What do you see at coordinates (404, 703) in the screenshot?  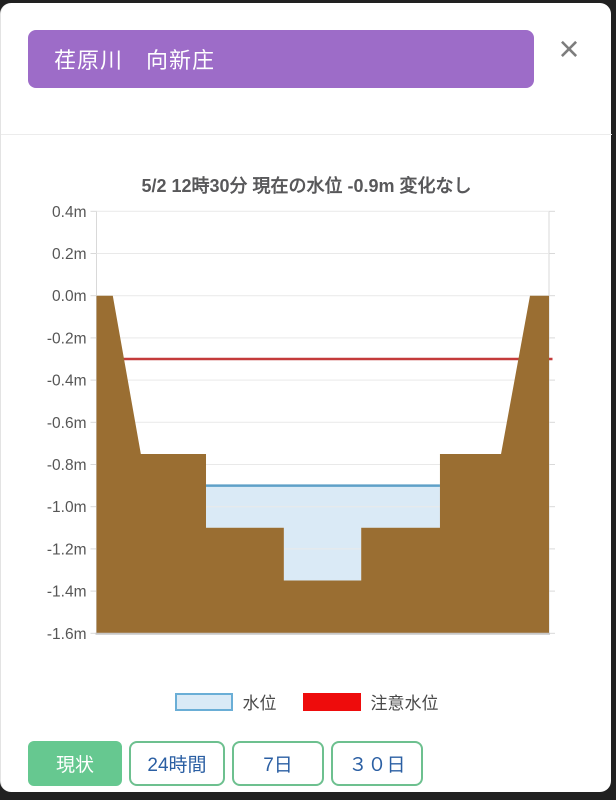 I see `legend-label: 注意水位` at bounding box center [404, 703].